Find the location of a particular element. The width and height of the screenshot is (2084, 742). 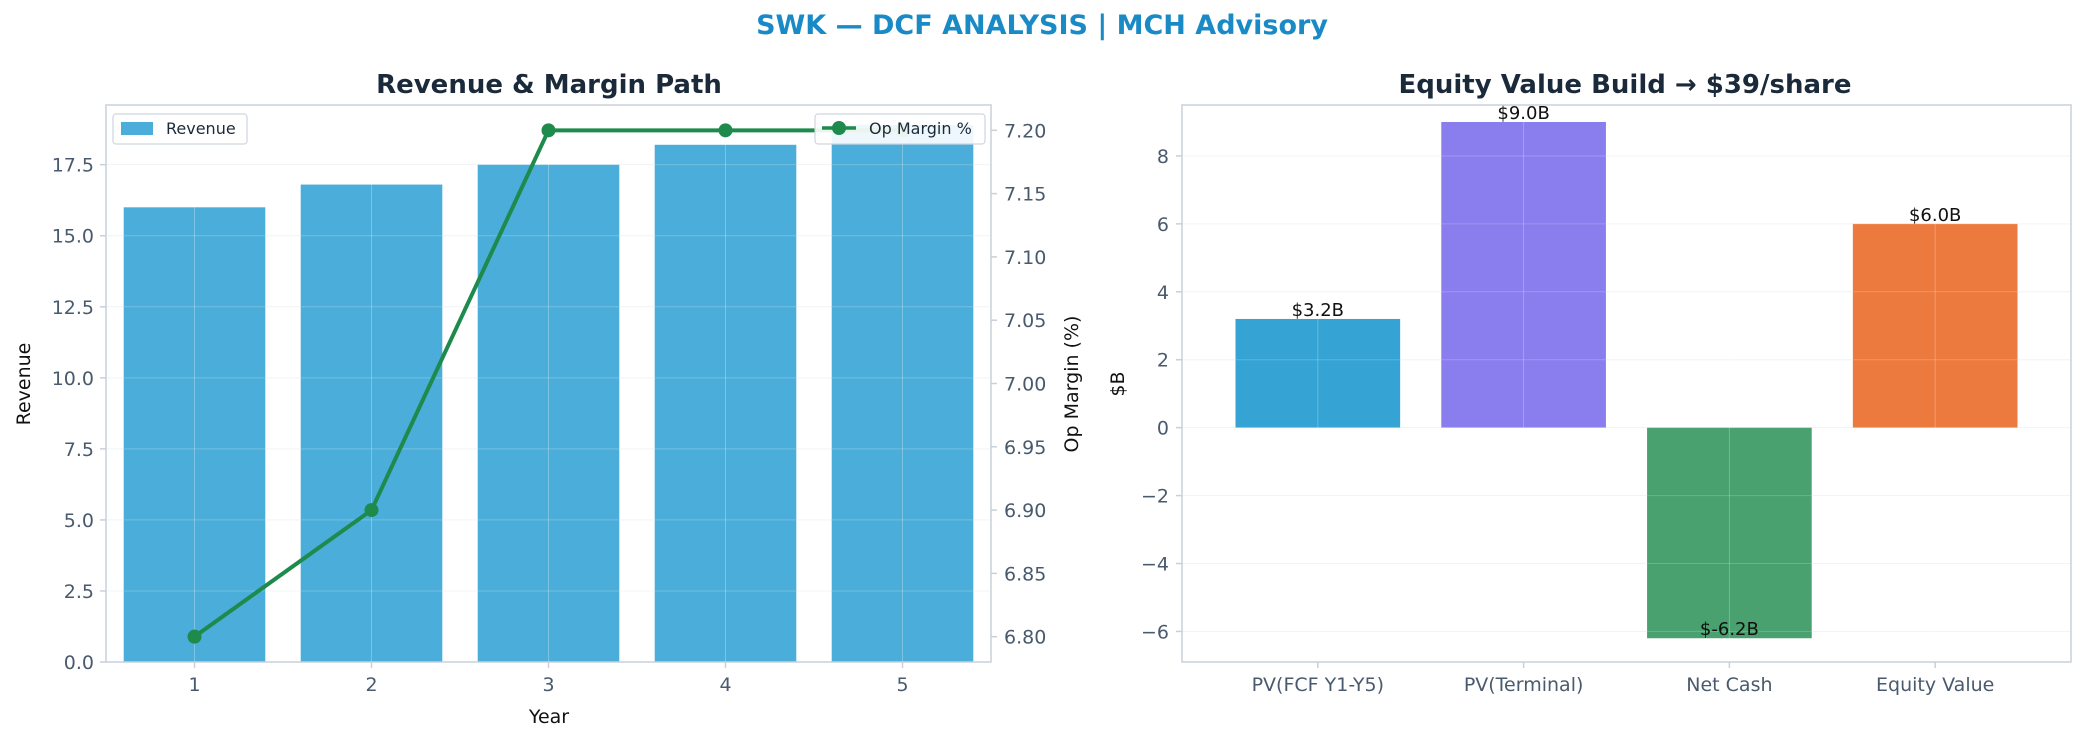

revenue-xtick-label: 1 is located at coordinates (194, 685).